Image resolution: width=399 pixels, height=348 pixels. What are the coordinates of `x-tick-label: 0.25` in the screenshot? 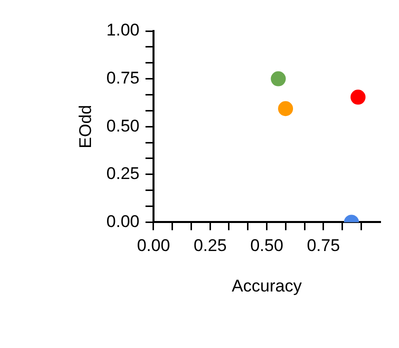 It's located at (210, 246).